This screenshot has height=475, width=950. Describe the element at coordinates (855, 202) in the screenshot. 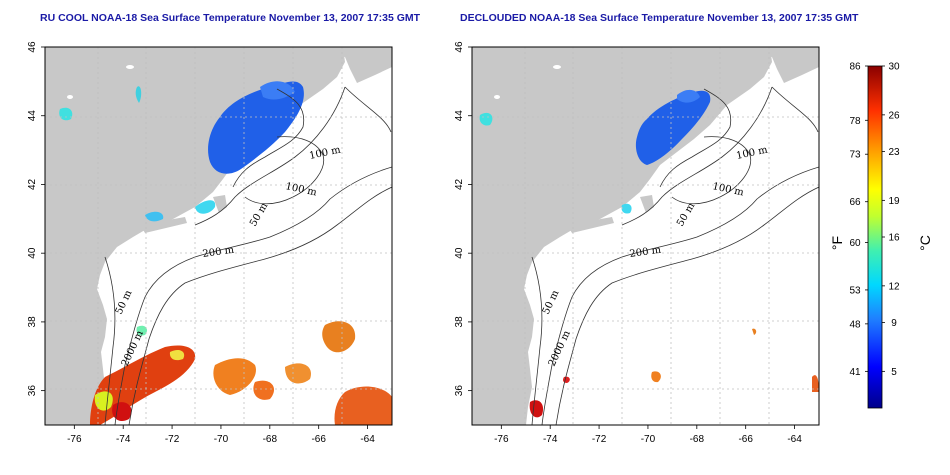

I see `fahrenheit-tick-label: 66` at that location.